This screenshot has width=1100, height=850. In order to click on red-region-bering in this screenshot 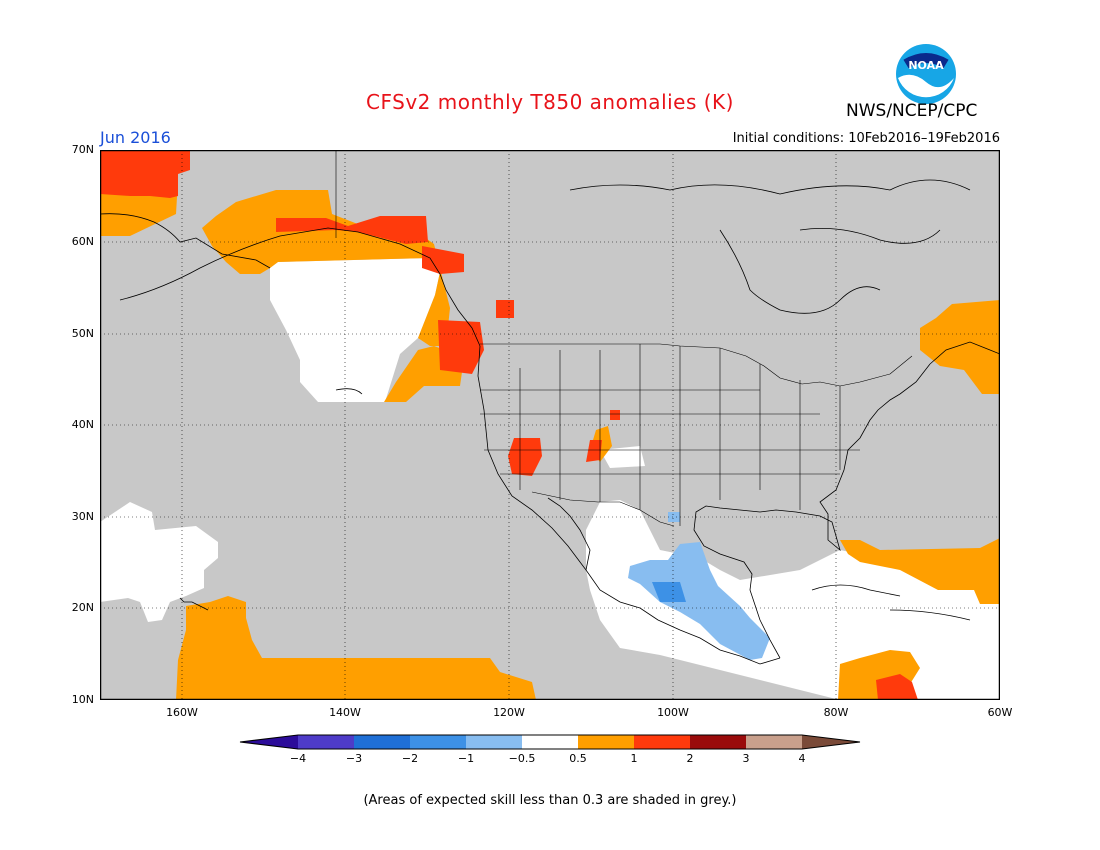, I will do `click(145, 174)`.